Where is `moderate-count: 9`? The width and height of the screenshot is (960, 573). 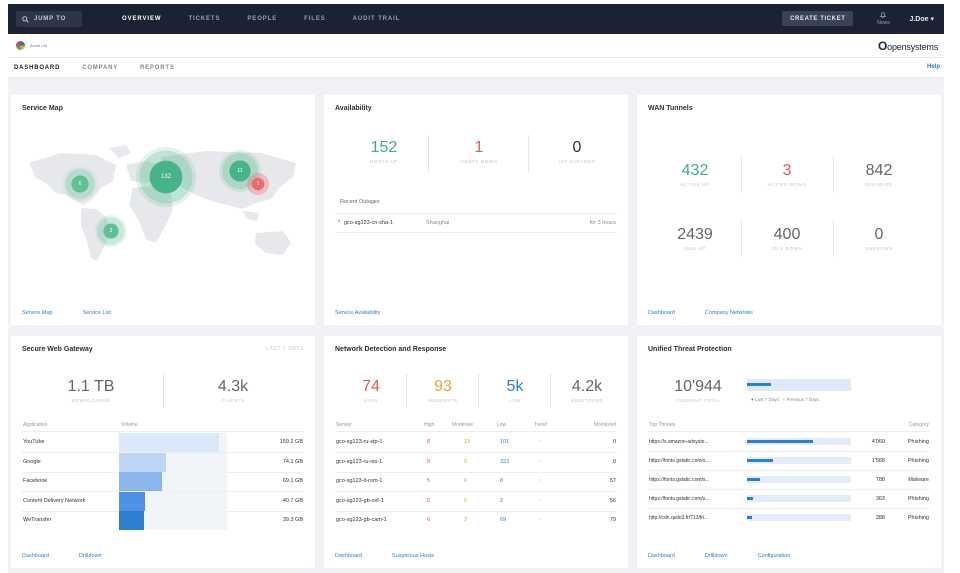 moderate-count: 9 is located at coordinates (466, 461).